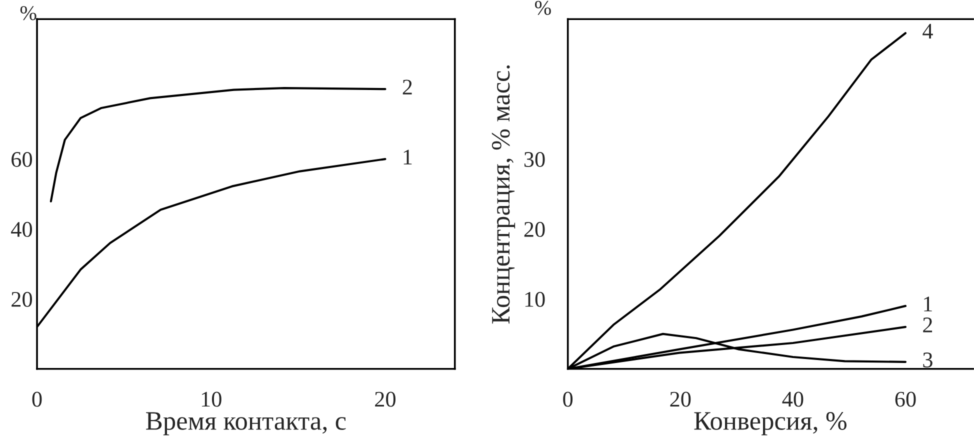 The image size is (974, 445). I want to click on y-tick-label: 60, so click(22, 159).